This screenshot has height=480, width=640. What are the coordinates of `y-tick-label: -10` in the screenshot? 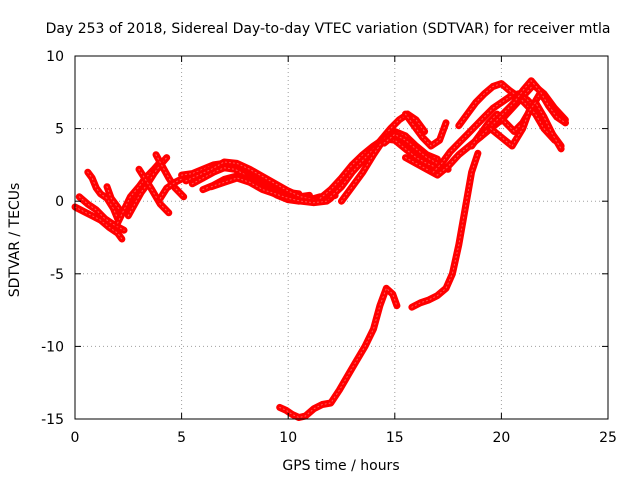 It's located at (52, 347).